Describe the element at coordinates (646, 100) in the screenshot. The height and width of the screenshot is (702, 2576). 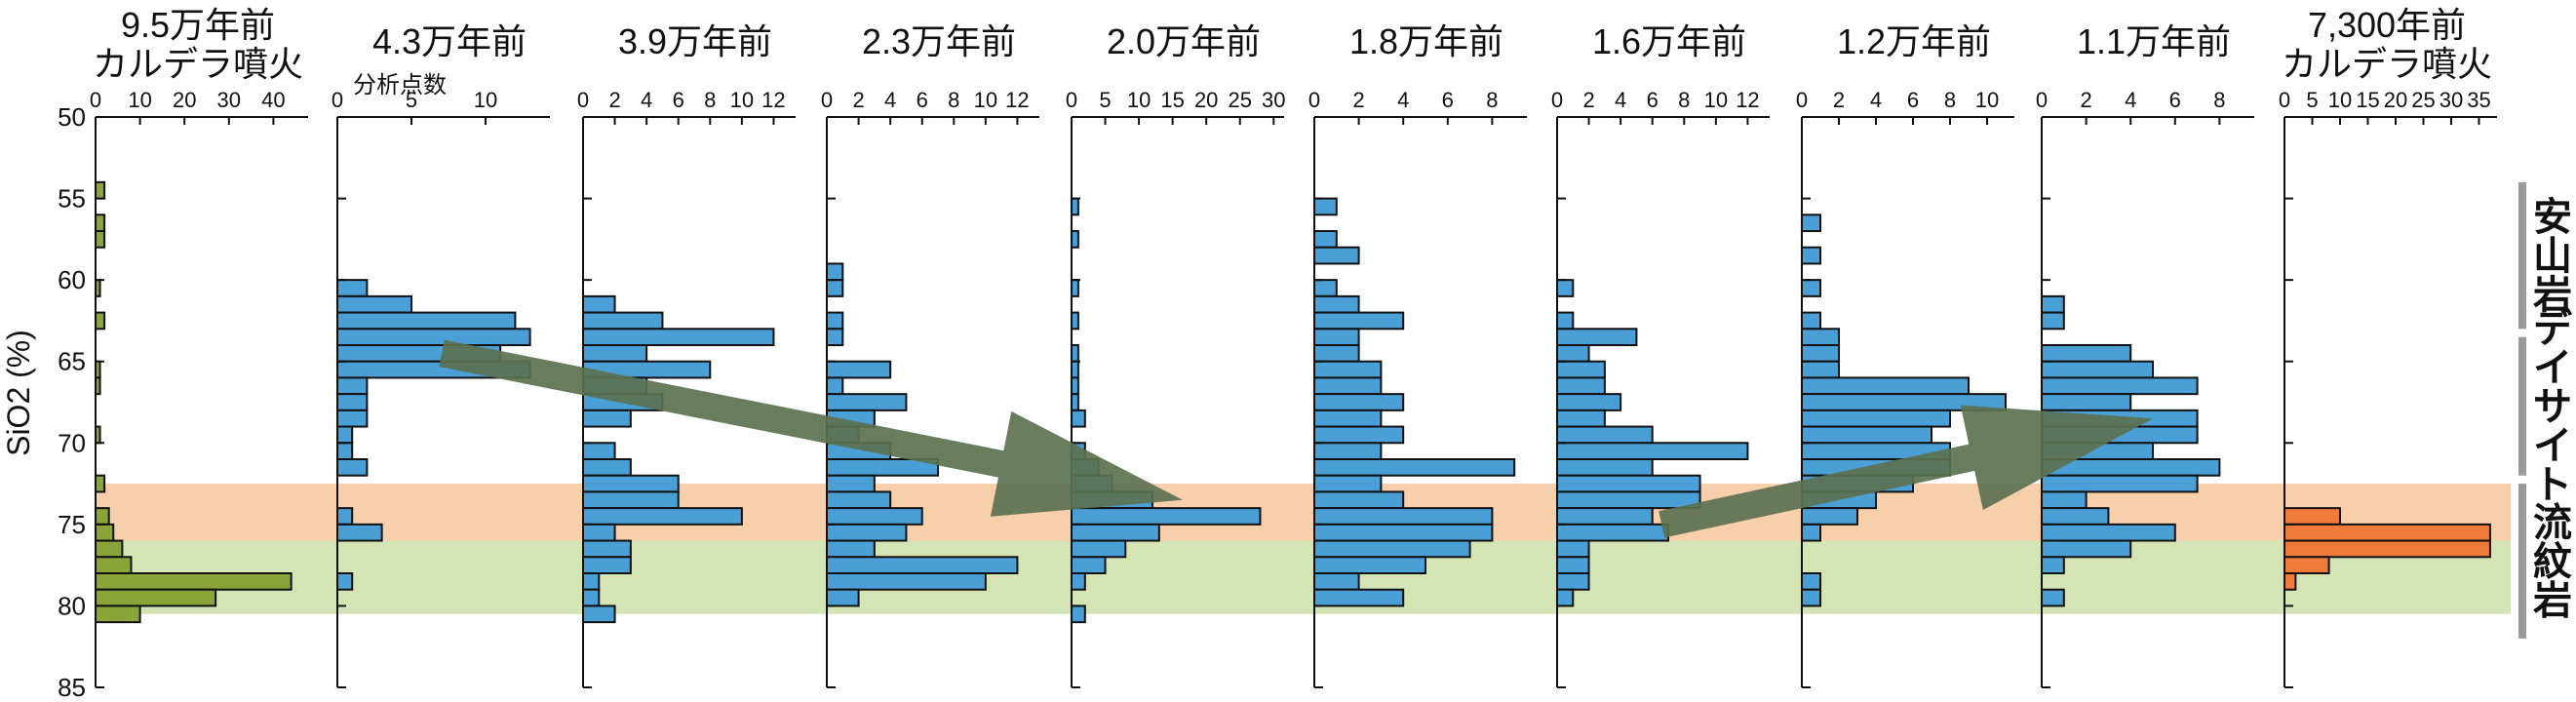
I see `x-tick-label: 4` at that location.